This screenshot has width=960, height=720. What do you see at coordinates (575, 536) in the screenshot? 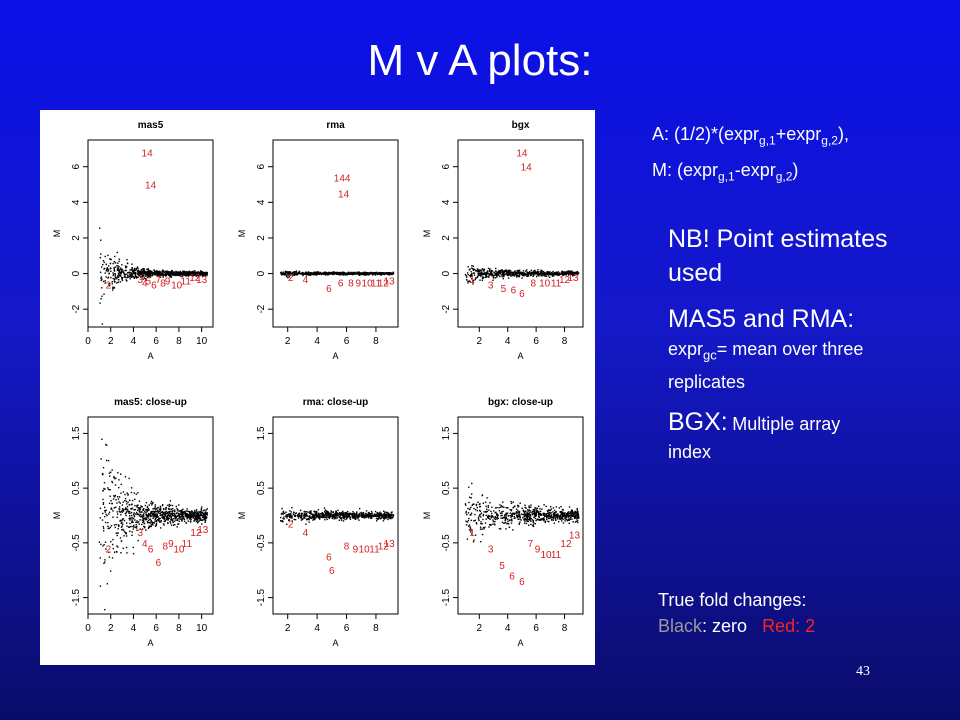
I see `differential-gene-label: 13` at bounding box center [575, 536].